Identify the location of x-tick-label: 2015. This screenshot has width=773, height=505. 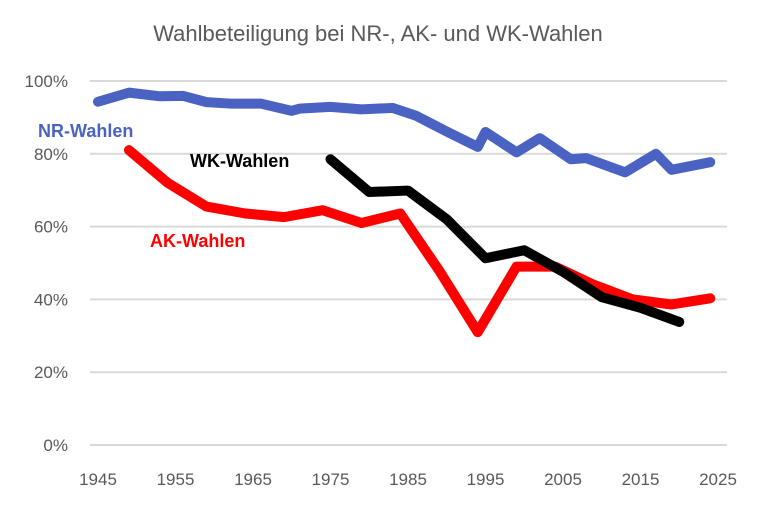
(641, 479).